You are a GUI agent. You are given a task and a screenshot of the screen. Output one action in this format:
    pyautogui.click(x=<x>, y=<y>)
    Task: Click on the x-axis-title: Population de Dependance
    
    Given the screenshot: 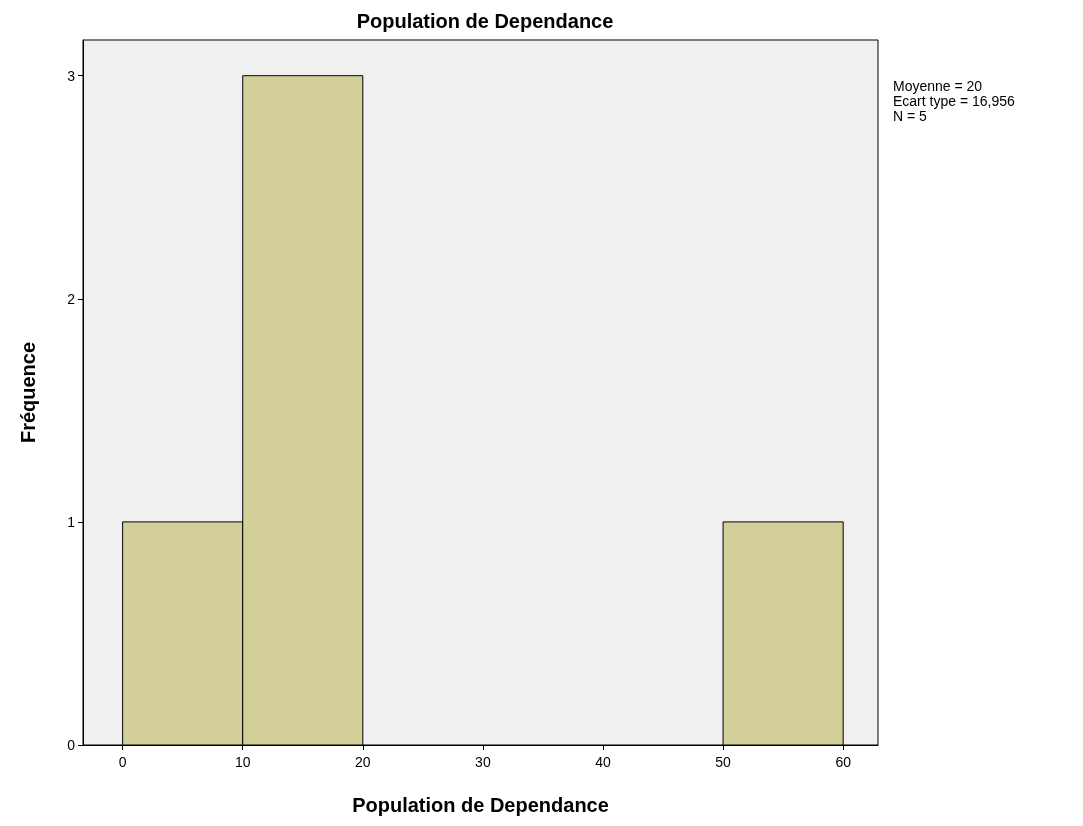 What is the action you would take?
    pyautogui.click(x=480, y=805)
    